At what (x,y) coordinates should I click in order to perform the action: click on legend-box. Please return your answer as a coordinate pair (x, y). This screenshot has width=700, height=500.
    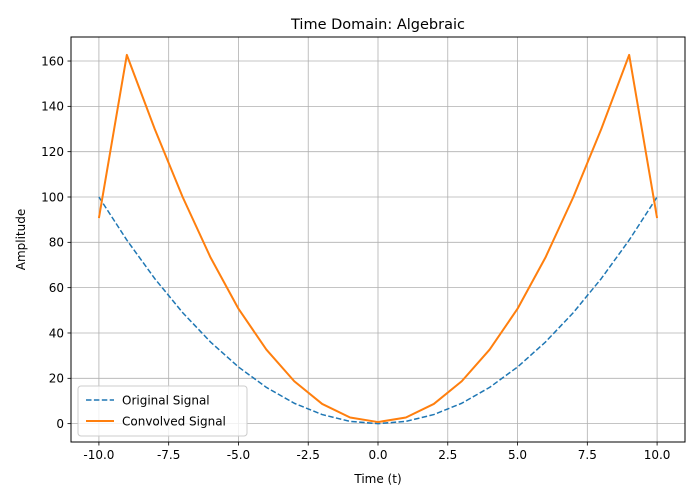
    Looking at the image, I should click on (162, 411).